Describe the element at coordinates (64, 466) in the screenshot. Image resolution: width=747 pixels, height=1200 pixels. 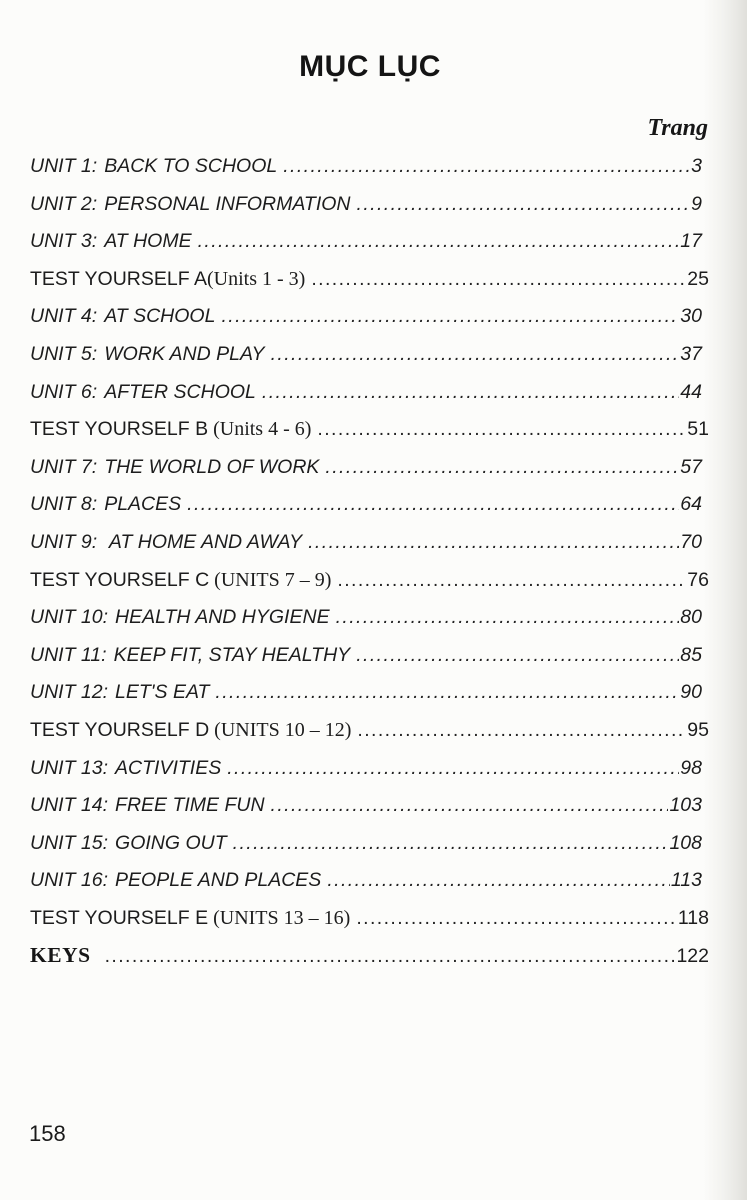
I see `unit-label: UNIT 7:` at that location.